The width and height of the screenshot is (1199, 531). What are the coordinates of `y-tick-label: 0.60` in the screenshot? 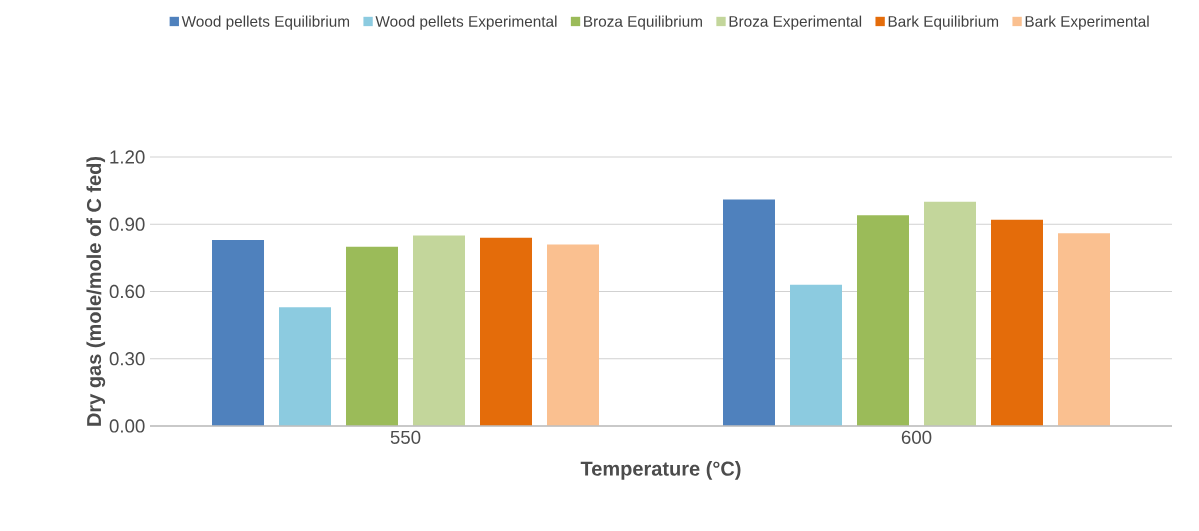 It's located at (127, 291).